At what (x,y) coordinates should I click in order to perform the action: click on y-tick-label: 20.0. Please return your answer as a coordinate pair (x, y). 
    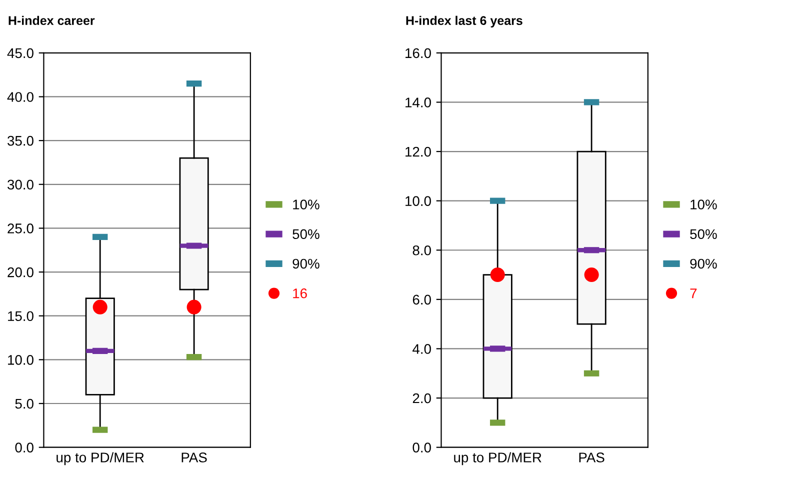
    Looking at the image, I should click on (21, 272).